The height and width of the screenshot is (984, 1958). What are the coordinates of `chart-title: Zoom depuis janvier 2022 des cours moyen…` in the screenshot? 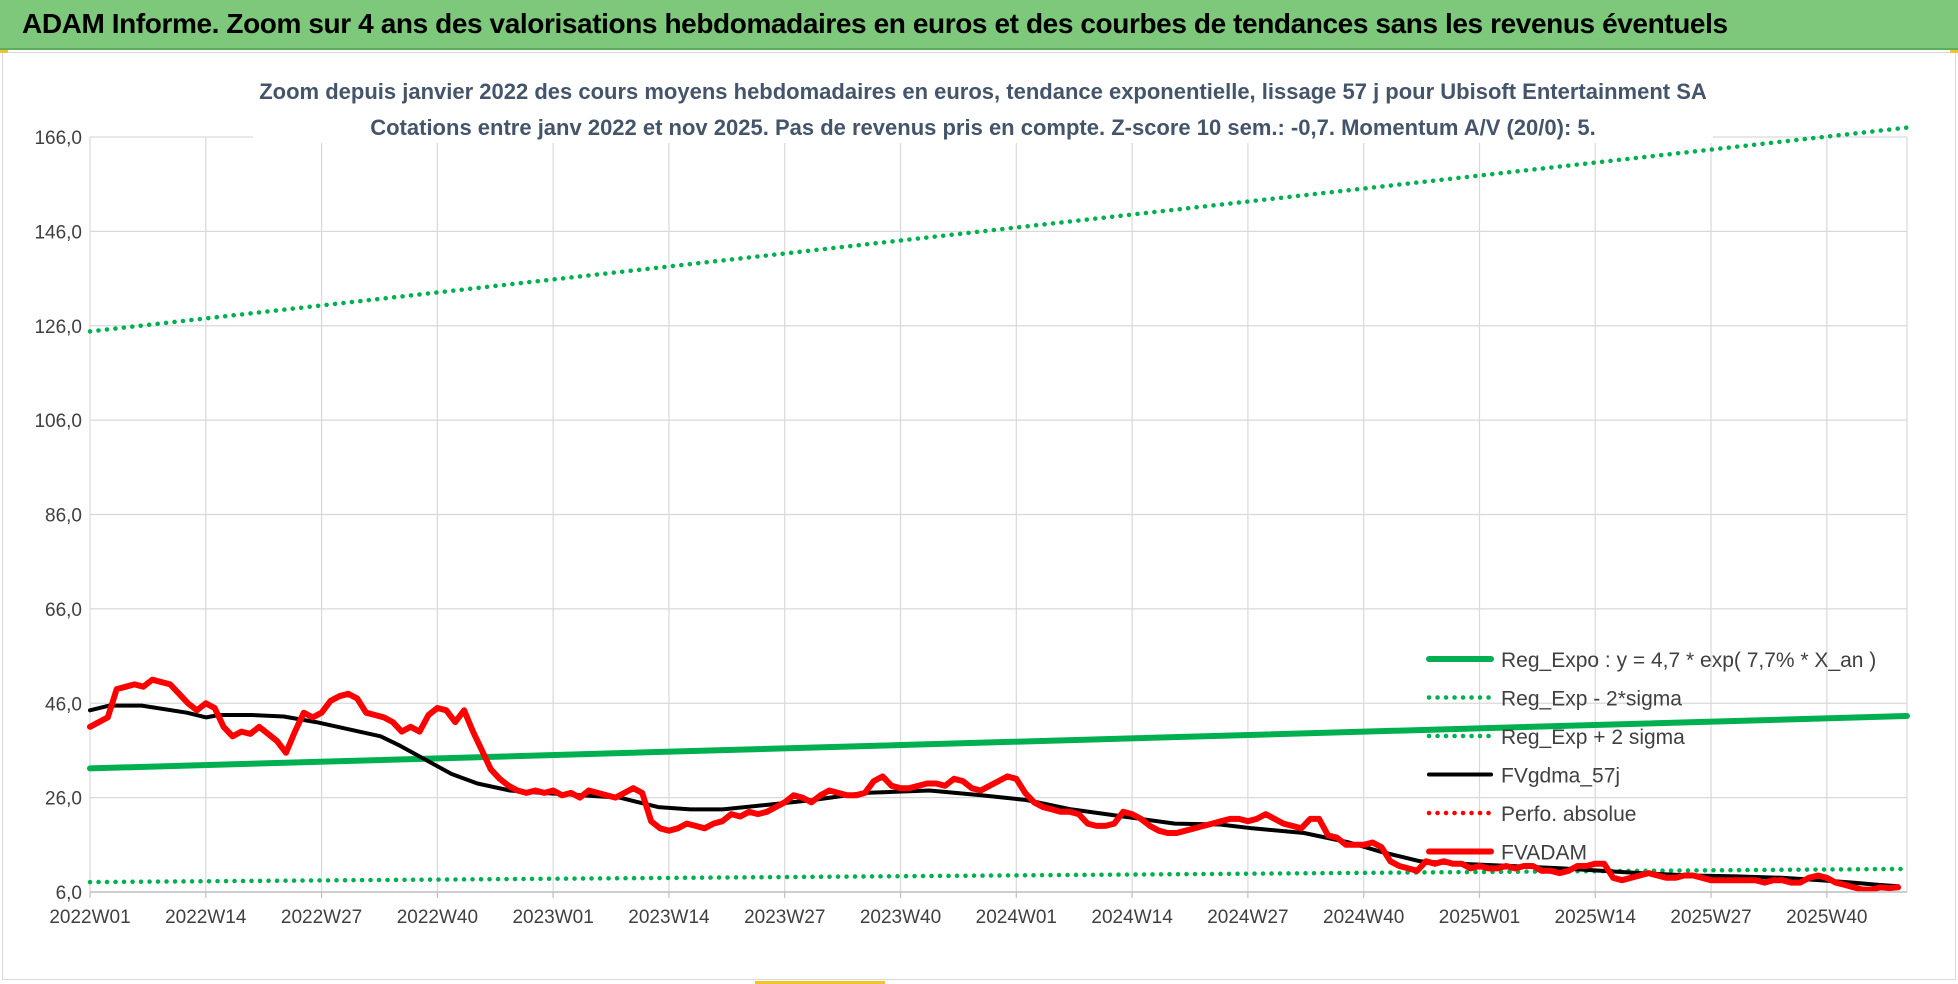 It's located at (983, 107).